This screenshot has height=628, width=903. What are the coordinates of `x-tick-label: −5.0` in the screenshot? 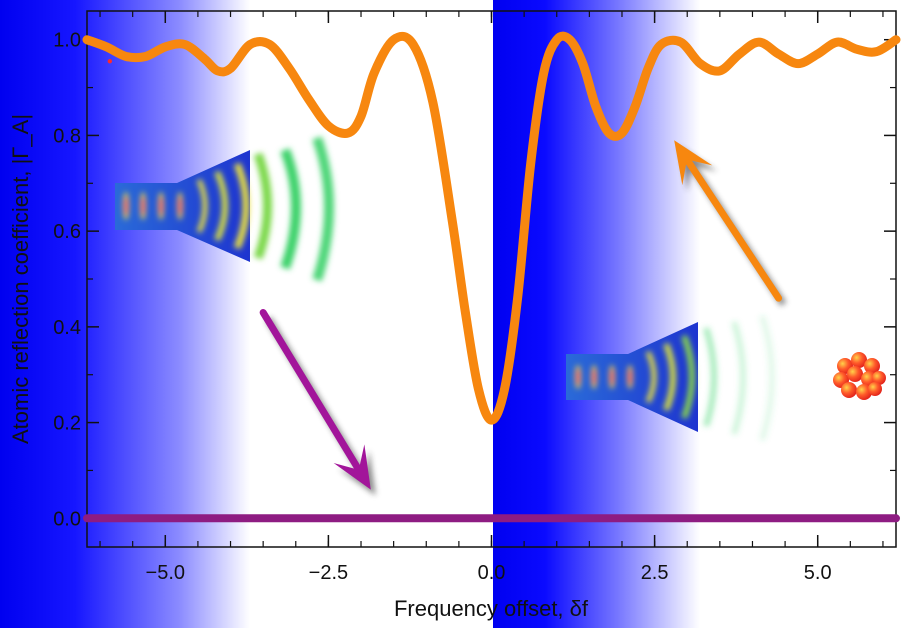 It's located at (165, 573).